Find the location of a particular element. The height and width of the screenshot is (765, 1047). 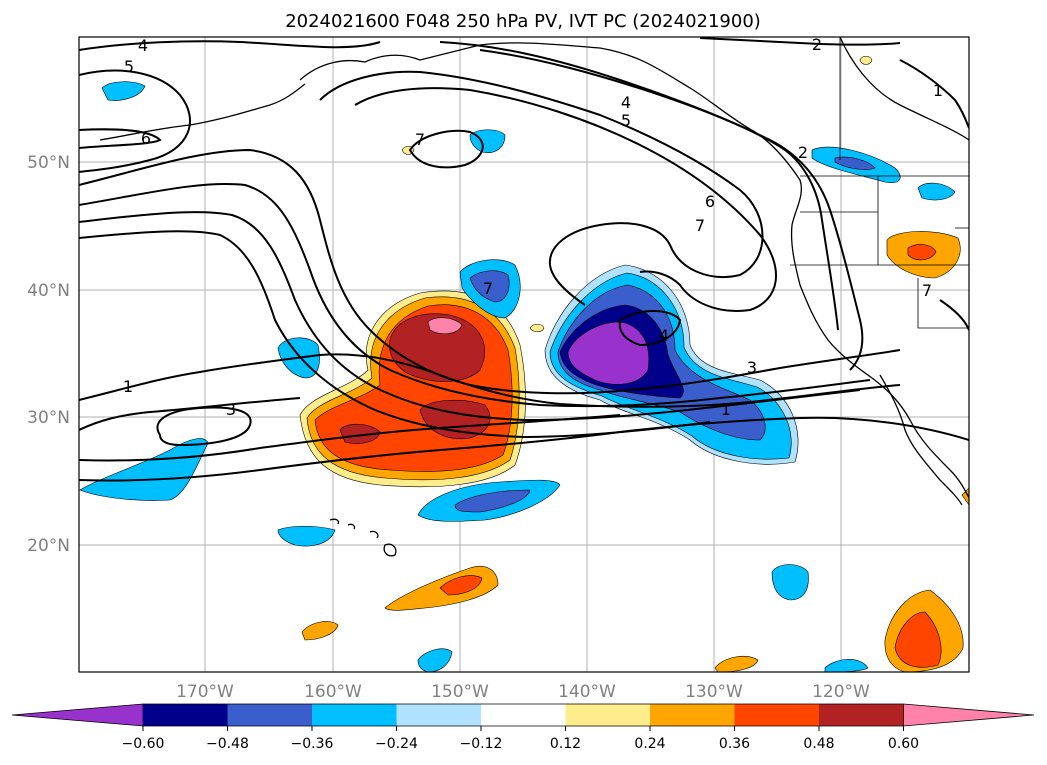

colorbar-outline is located at coordinates (523, 715).